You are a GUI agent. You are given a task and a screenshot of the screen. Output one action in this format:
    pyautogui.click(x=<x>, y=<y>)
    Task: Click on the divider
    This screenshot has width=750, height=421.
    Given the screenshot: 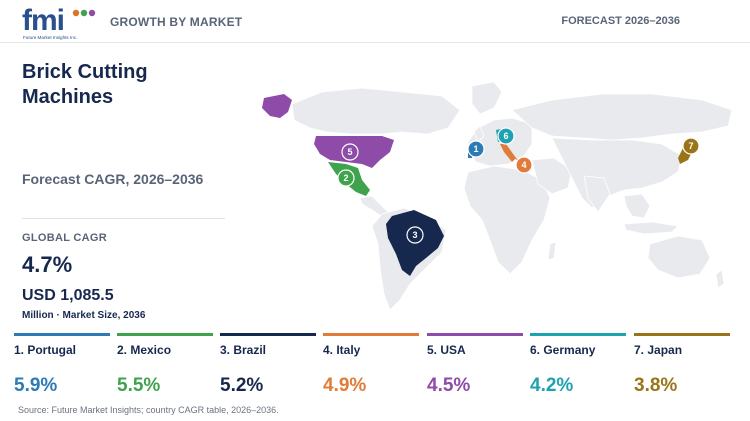 What is the action you would take?
    pyautogui.click(x=123, y=218)
    